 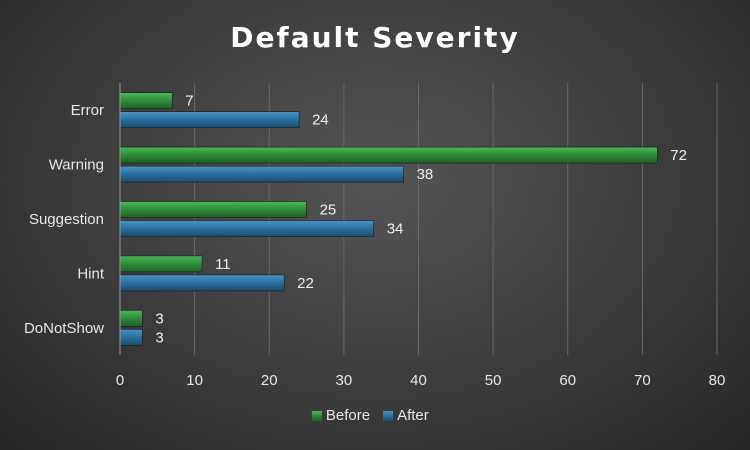 What do you see at coordinates (131, 337) in the screenshot?
I see `bar-donotshow-after` at bounding box center [131, 337].